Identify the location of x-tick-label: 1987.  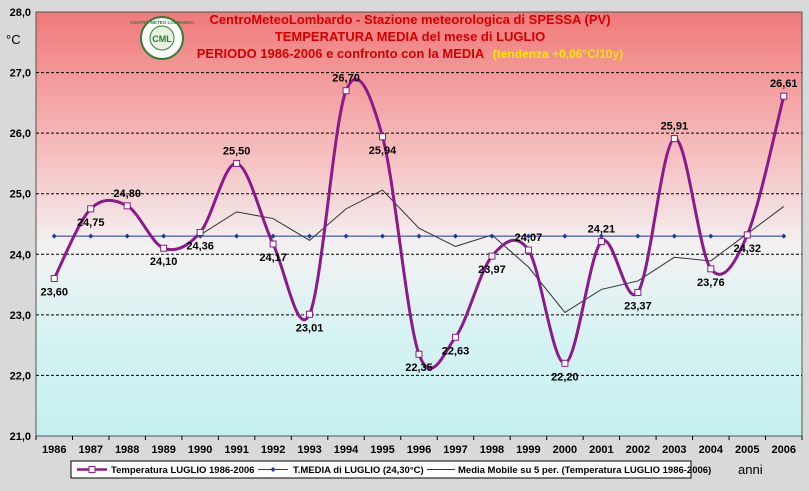
(90, 450).